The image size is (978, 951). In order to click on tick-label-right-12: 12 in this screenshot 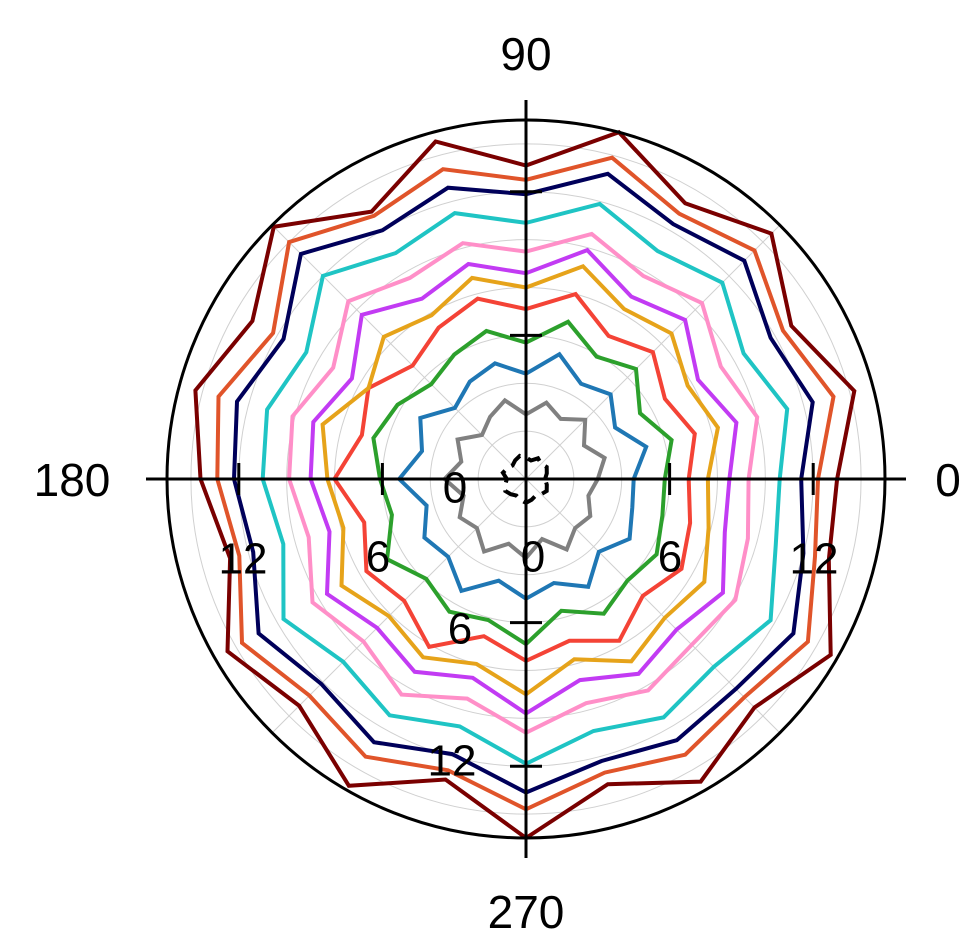, I will do `click(814, 559)`.